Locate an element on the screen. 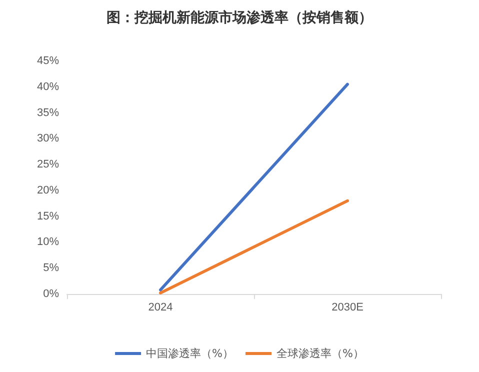 The height and width of the screenshot is (372, 479). y-tick-label: 20% is located at coordinates (48, 190).